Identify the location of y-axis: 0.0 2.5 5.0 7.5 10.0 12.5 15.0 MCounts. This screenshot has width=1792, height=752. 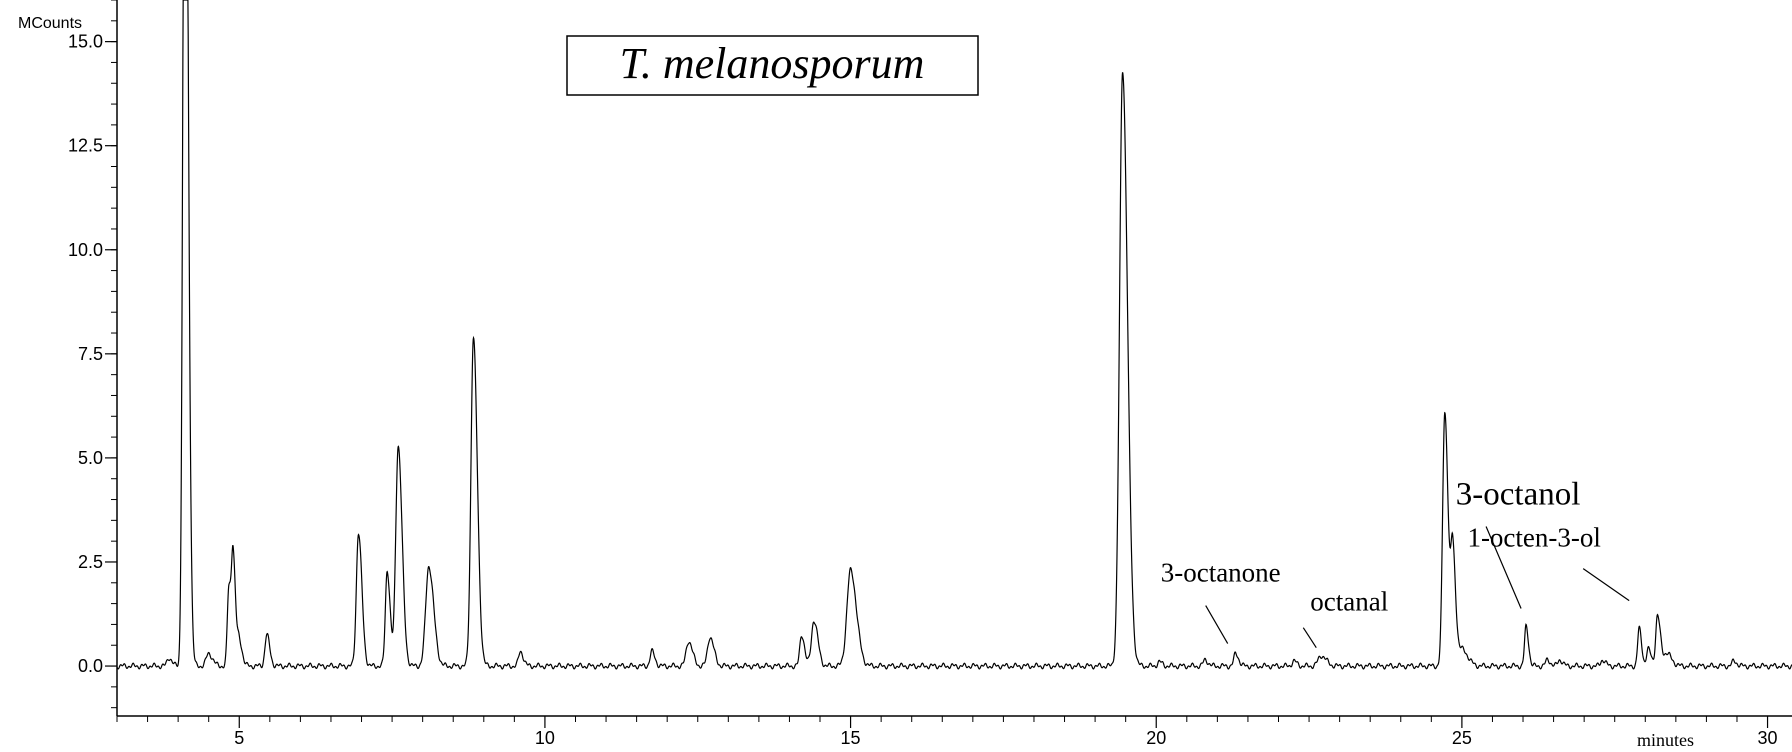
(68, 358).